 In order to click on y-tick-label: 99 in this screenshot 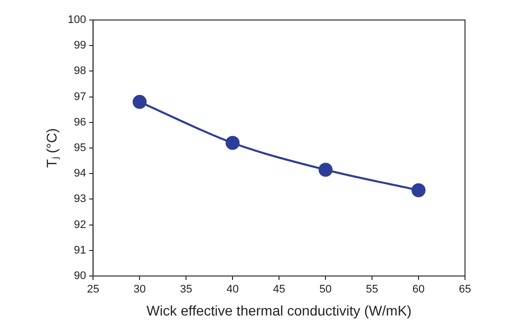, I will do `click(80, 46)`.